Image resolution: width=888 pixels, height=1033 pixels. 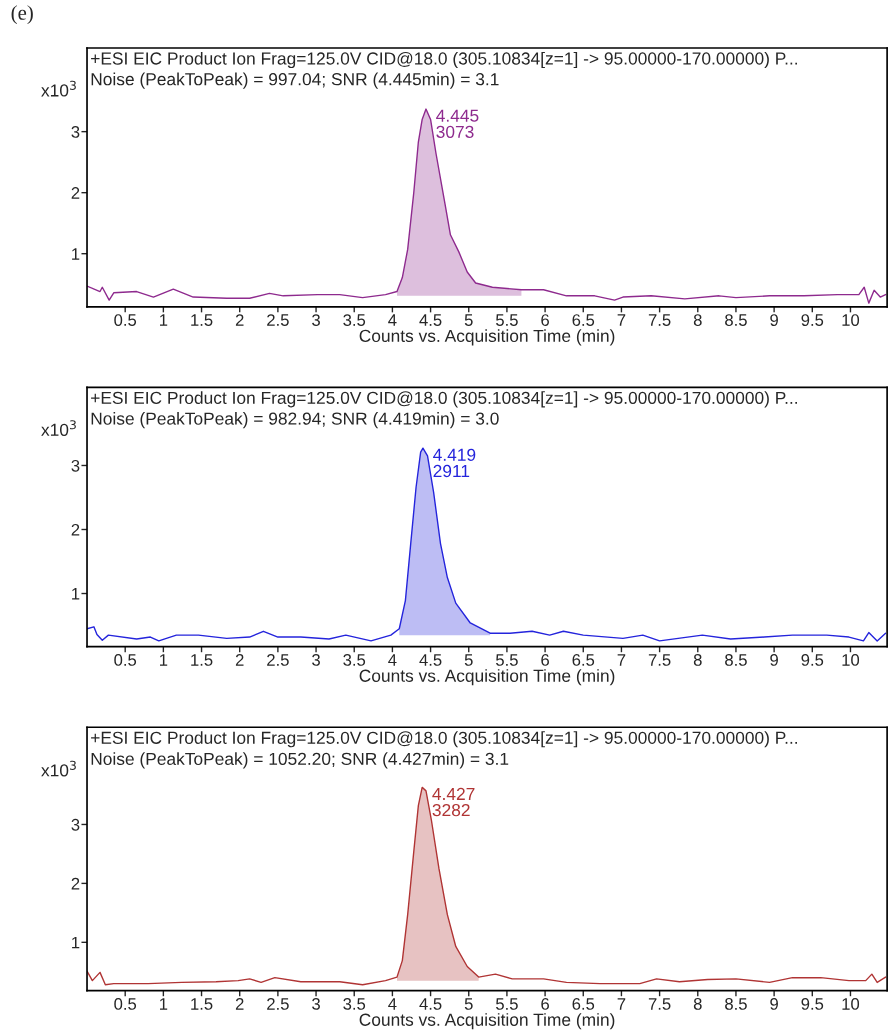 What do you see at coordinates (457, 123) in the screenshot?
I see `annotation: 4.445 3073` at bounding box center [457, 123].